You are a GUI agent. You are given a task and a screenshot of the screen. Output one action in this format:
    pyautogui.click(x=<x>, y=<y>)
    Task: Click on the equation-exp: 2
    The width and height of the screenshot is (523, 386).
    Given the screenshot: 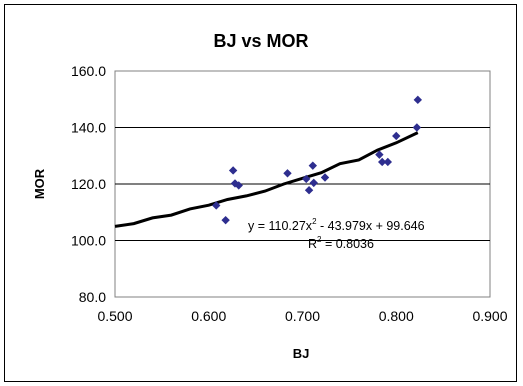 What is the action you would take?
    pyautogui.click(x=314, y=221)
    